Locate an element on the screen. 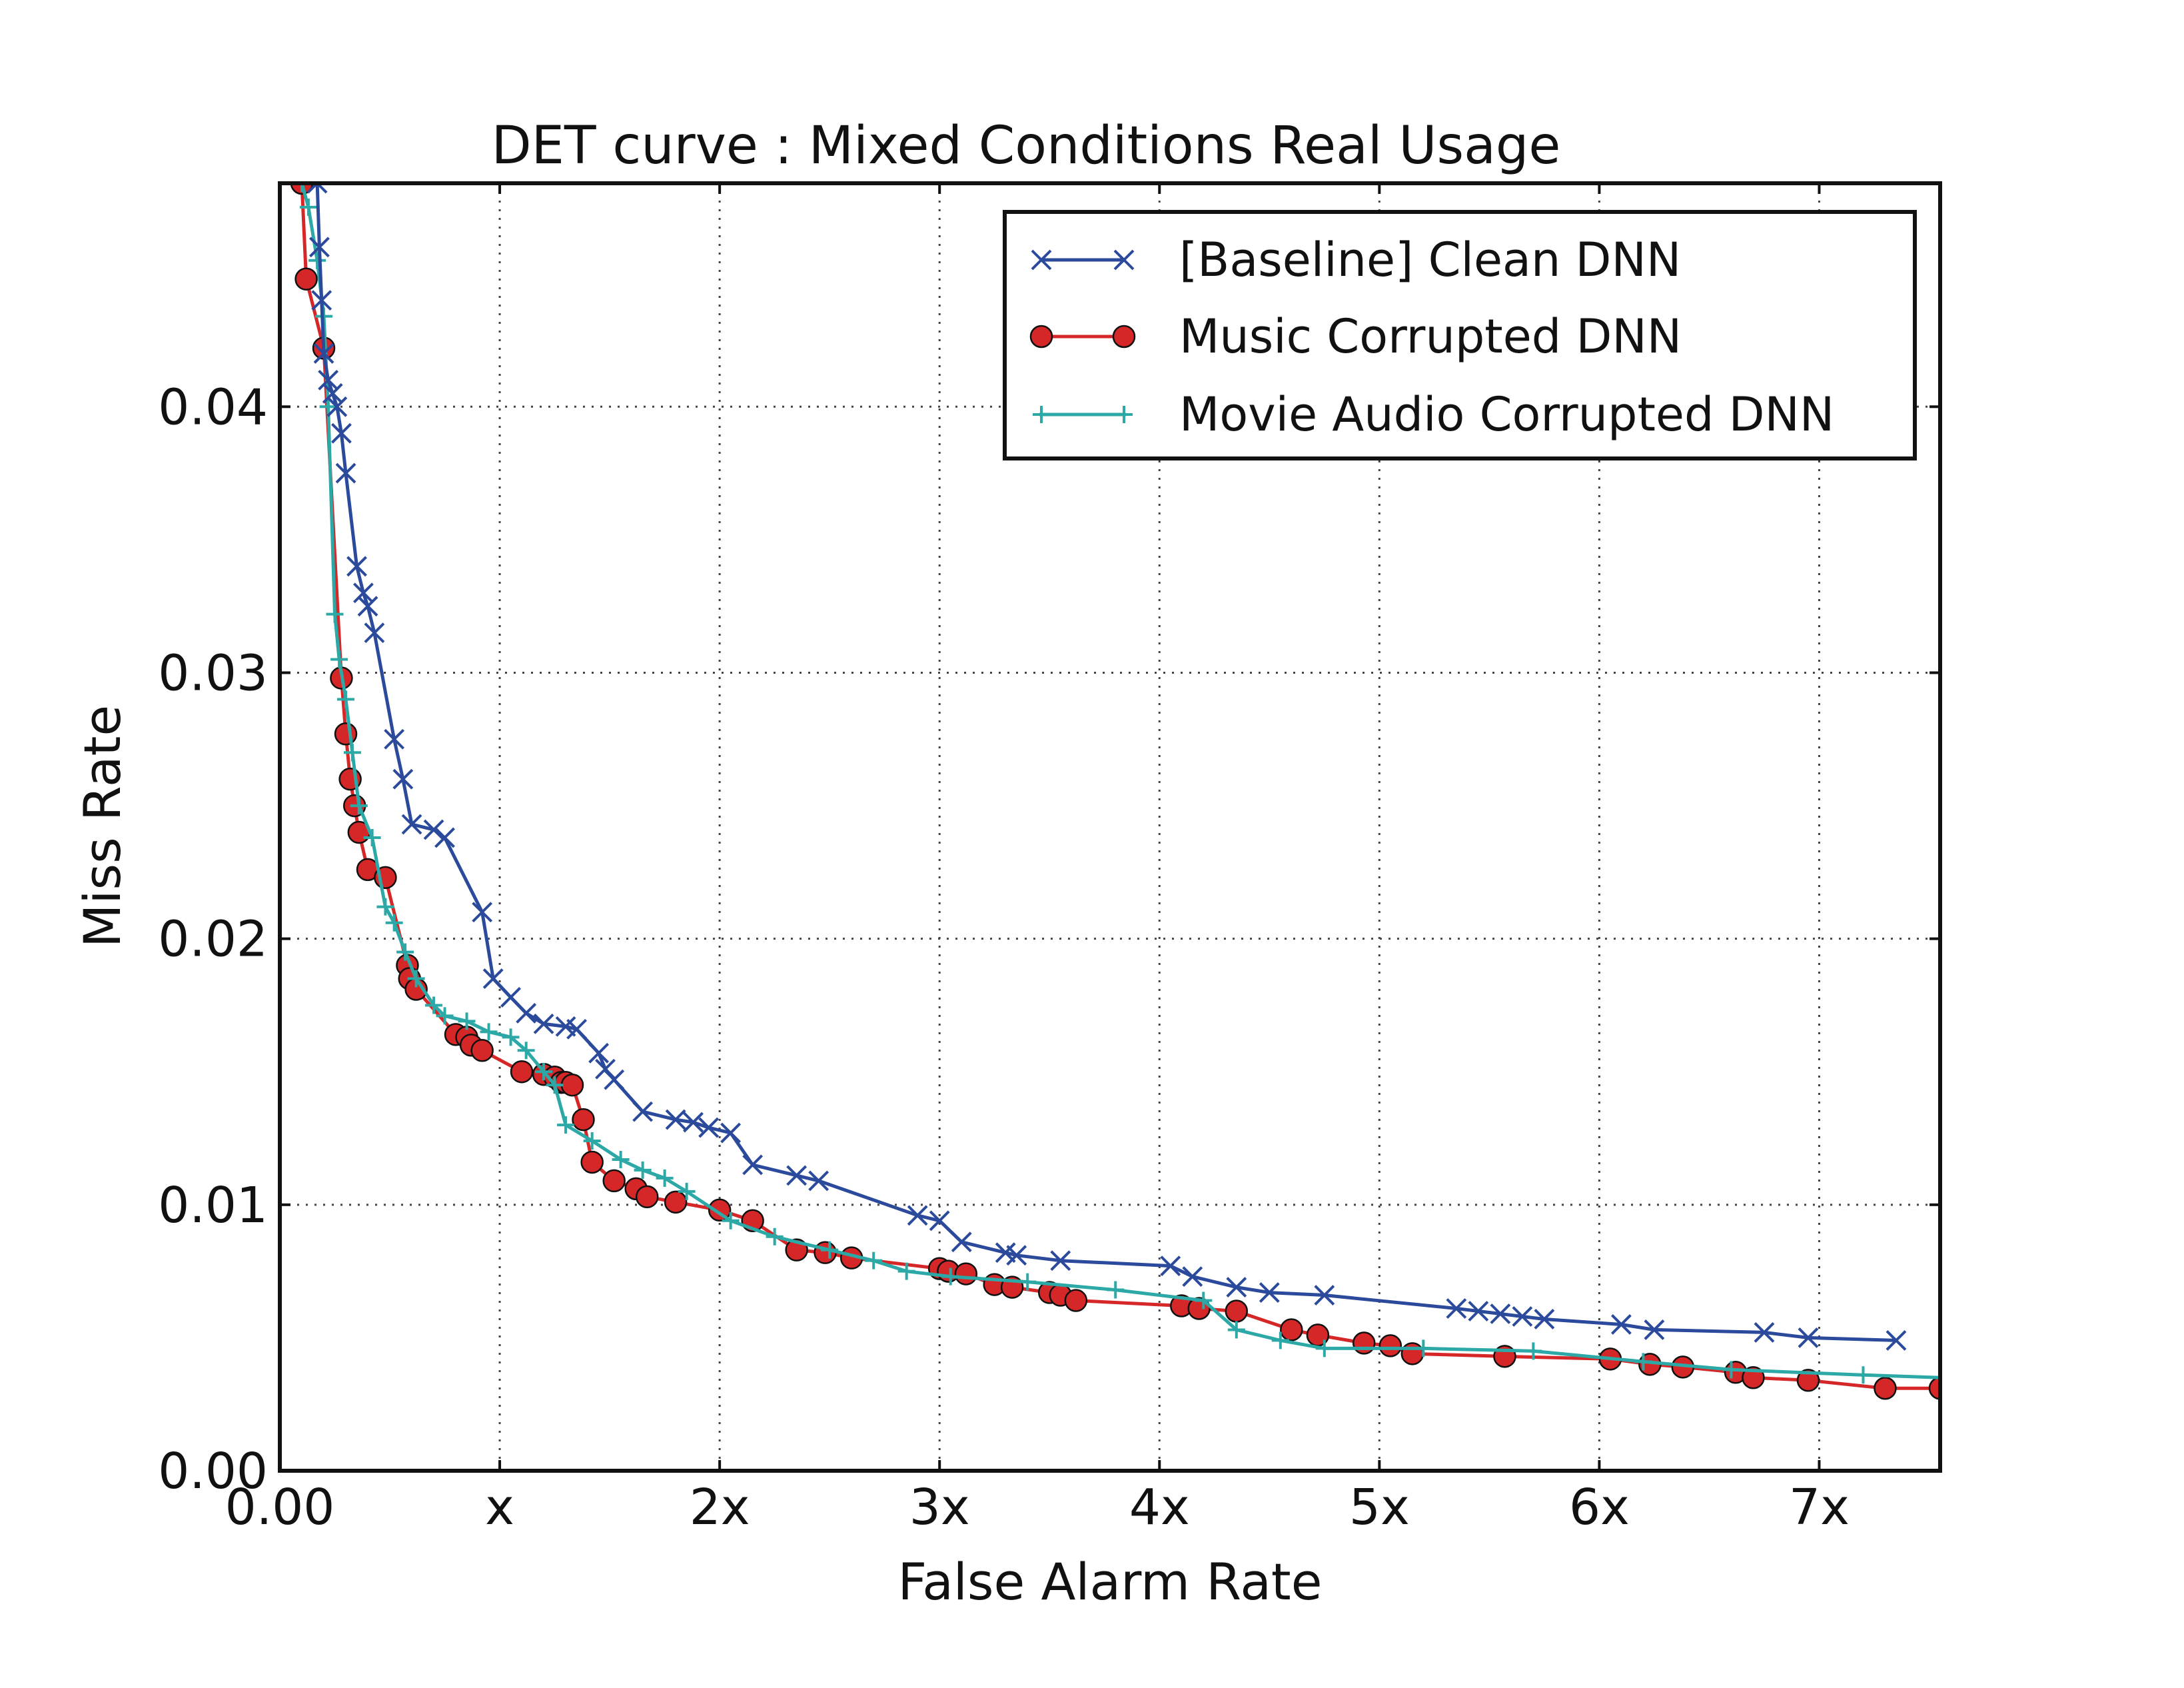 The width and height of the screenshot is (2184, 1688). y-tick-label: 0.03 is located at coordinates (213, 673).